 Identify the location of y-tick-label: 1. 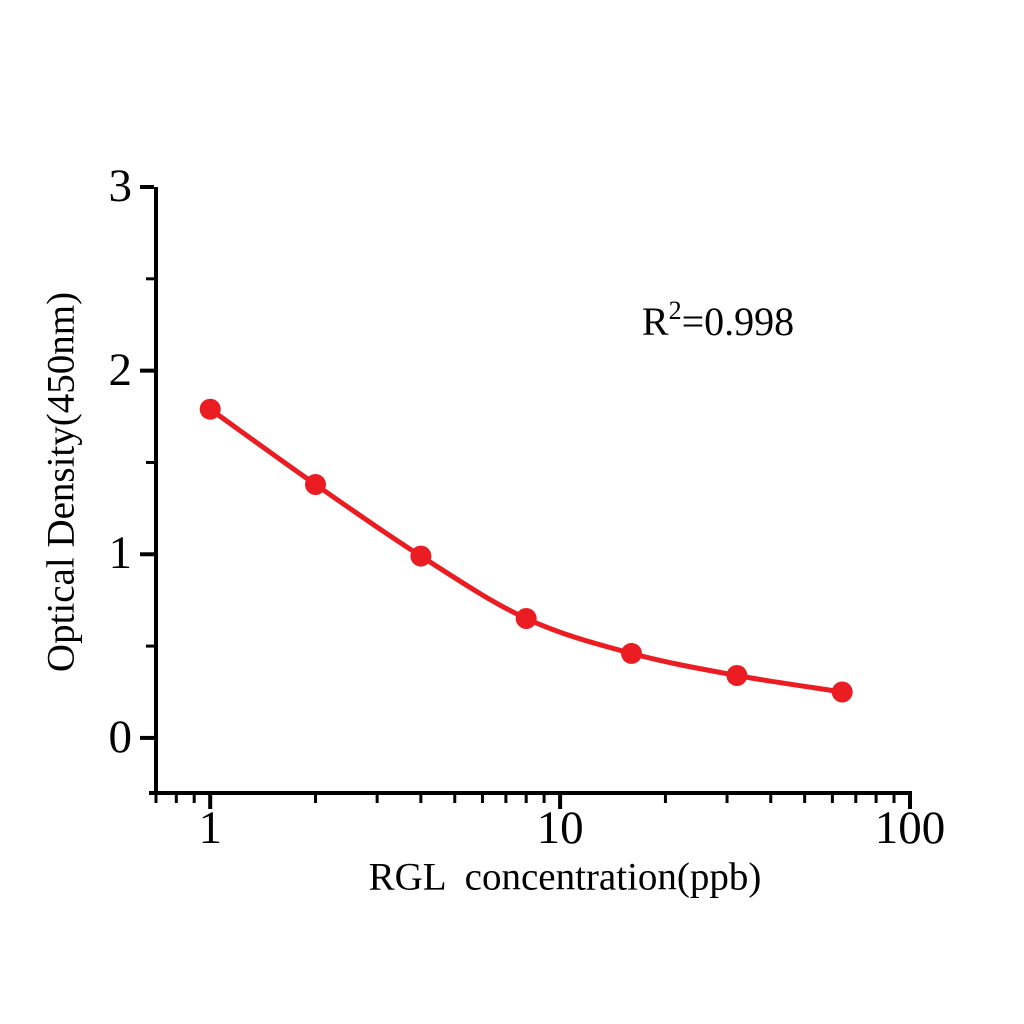
(120, 553).